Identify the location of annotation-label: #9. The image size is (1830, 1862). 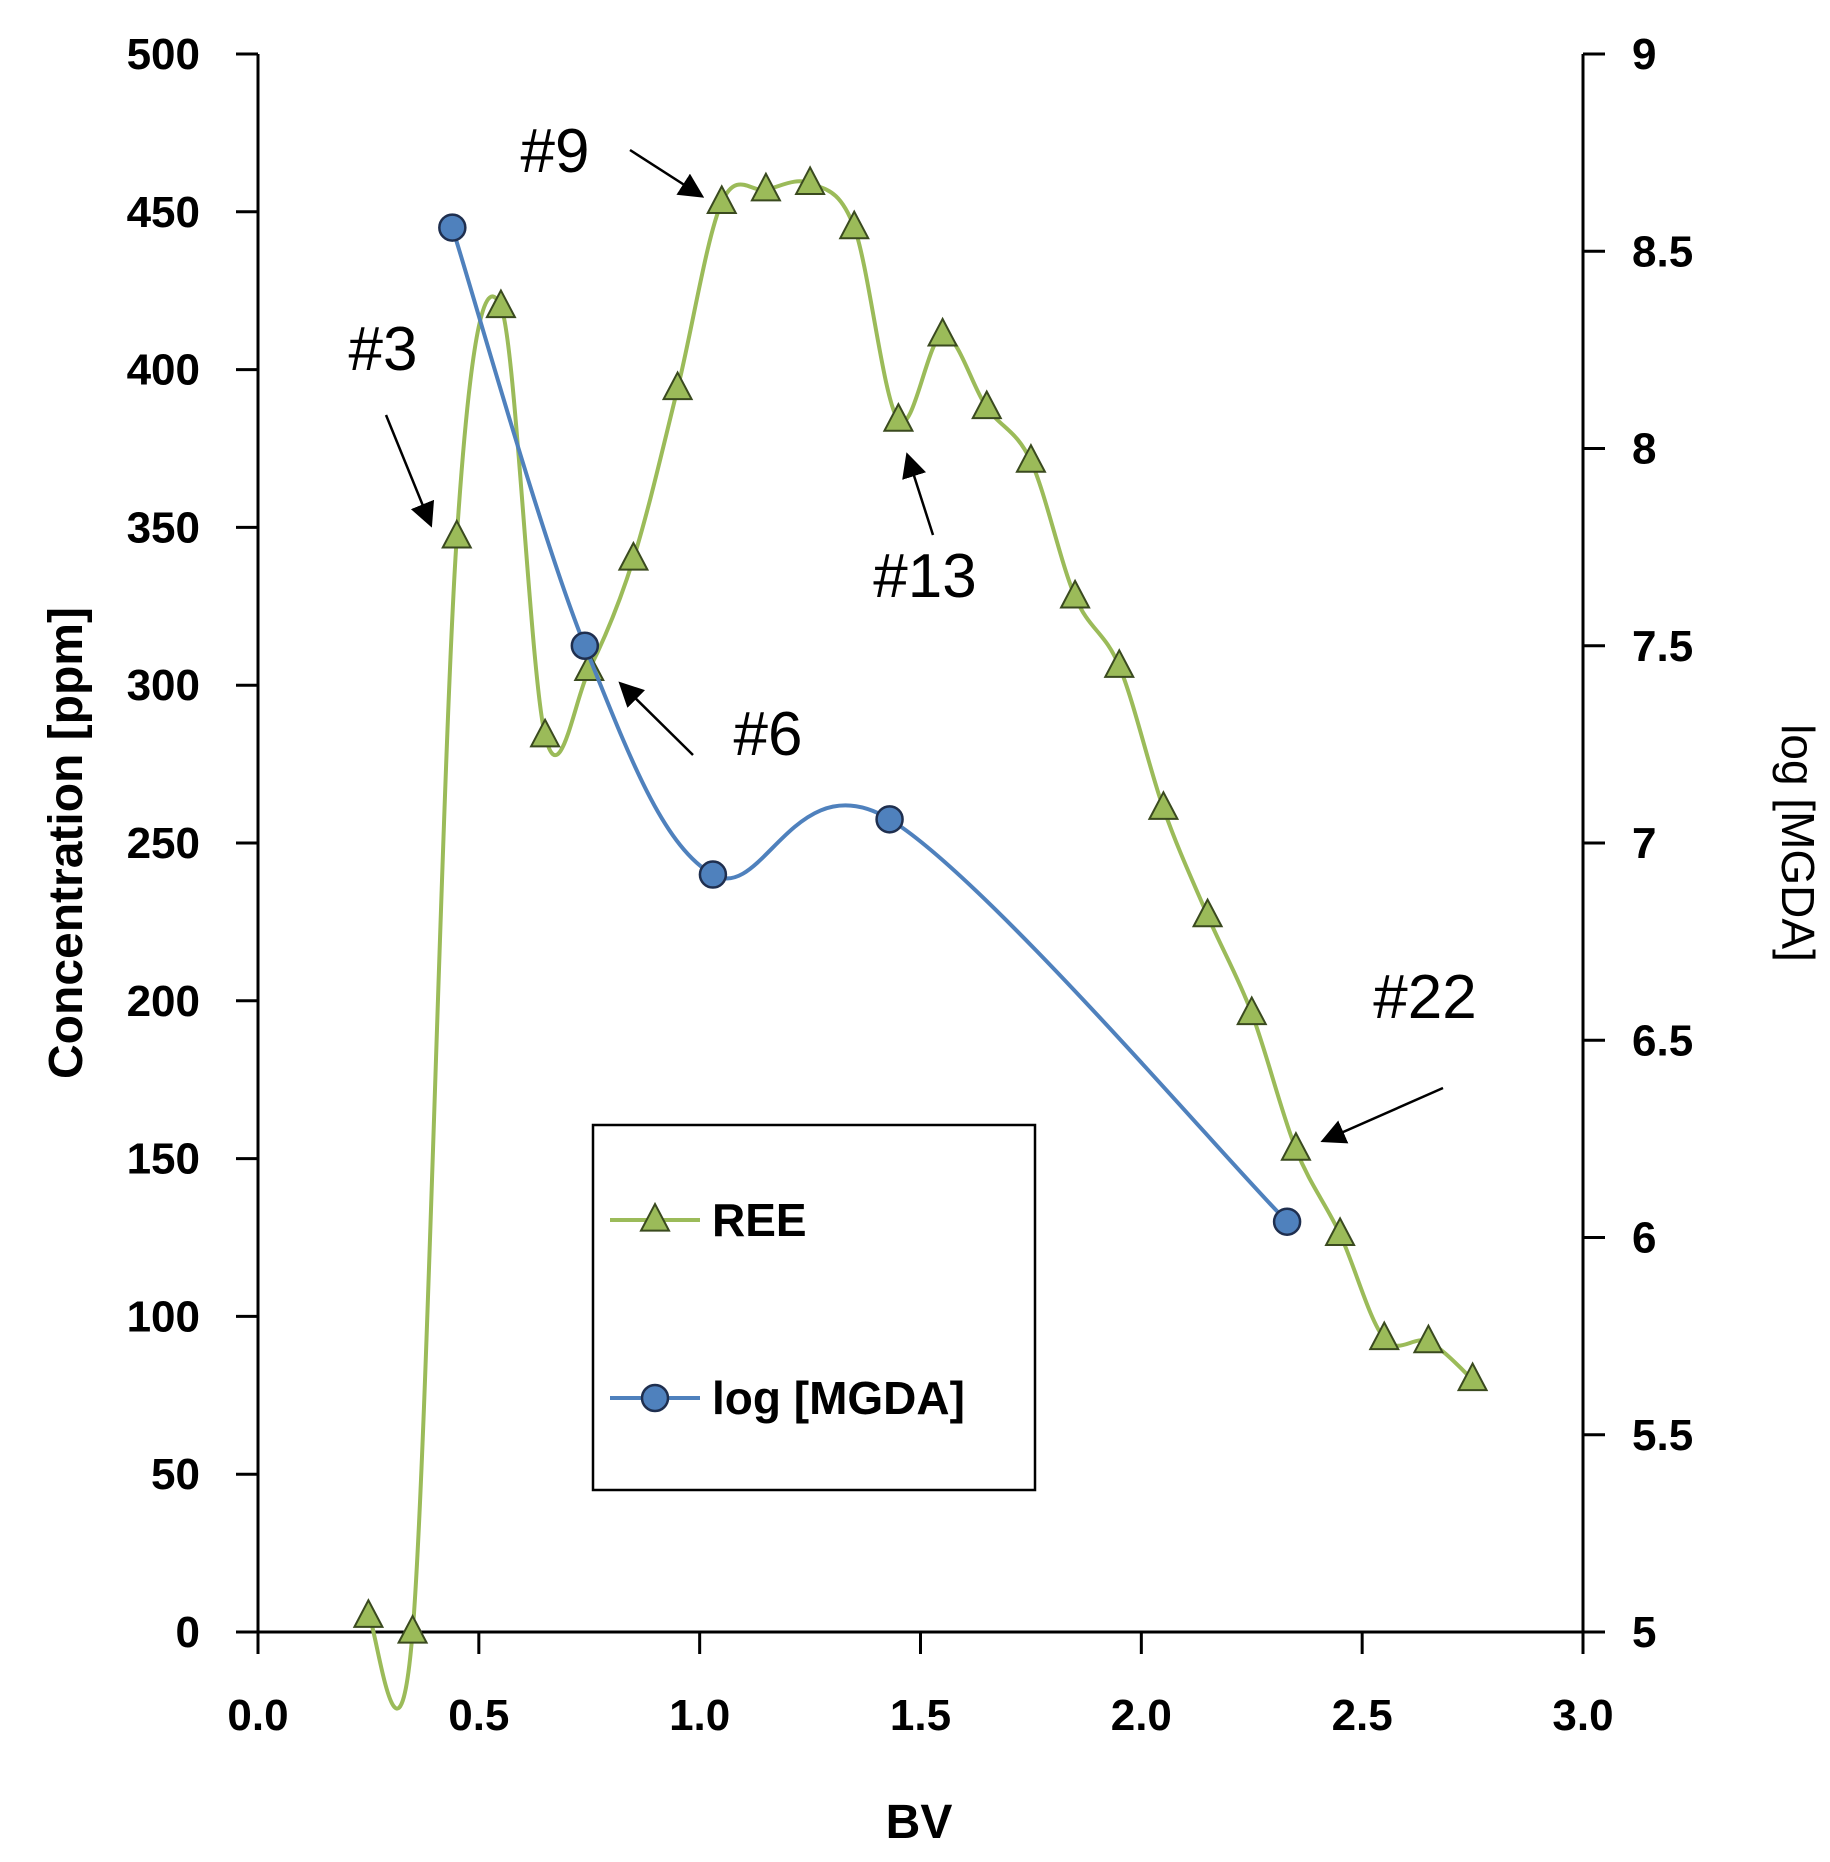
(555, 151).